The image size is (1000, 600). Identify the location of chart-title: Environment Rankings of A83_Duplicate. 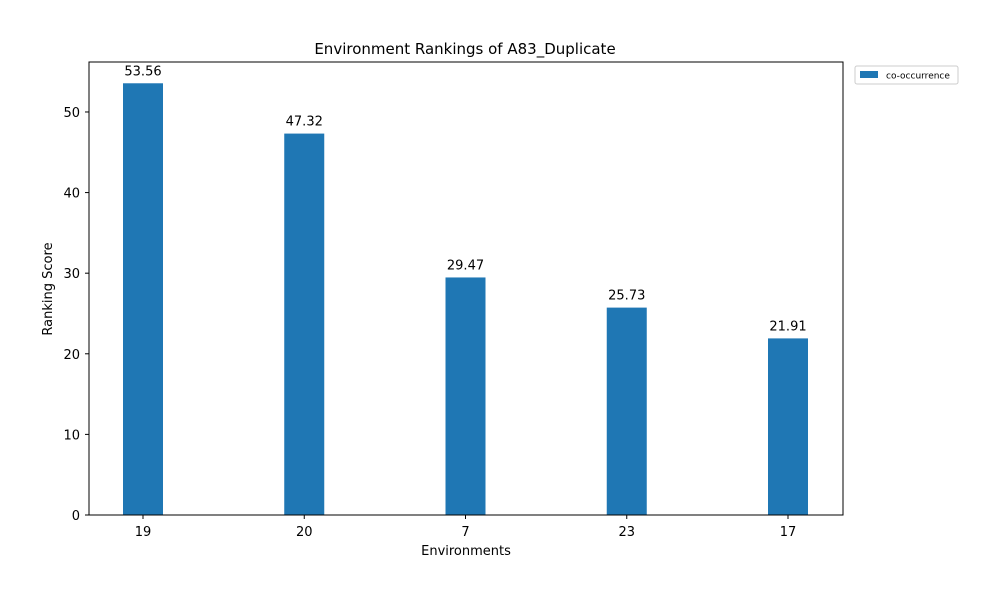
(464, 49).